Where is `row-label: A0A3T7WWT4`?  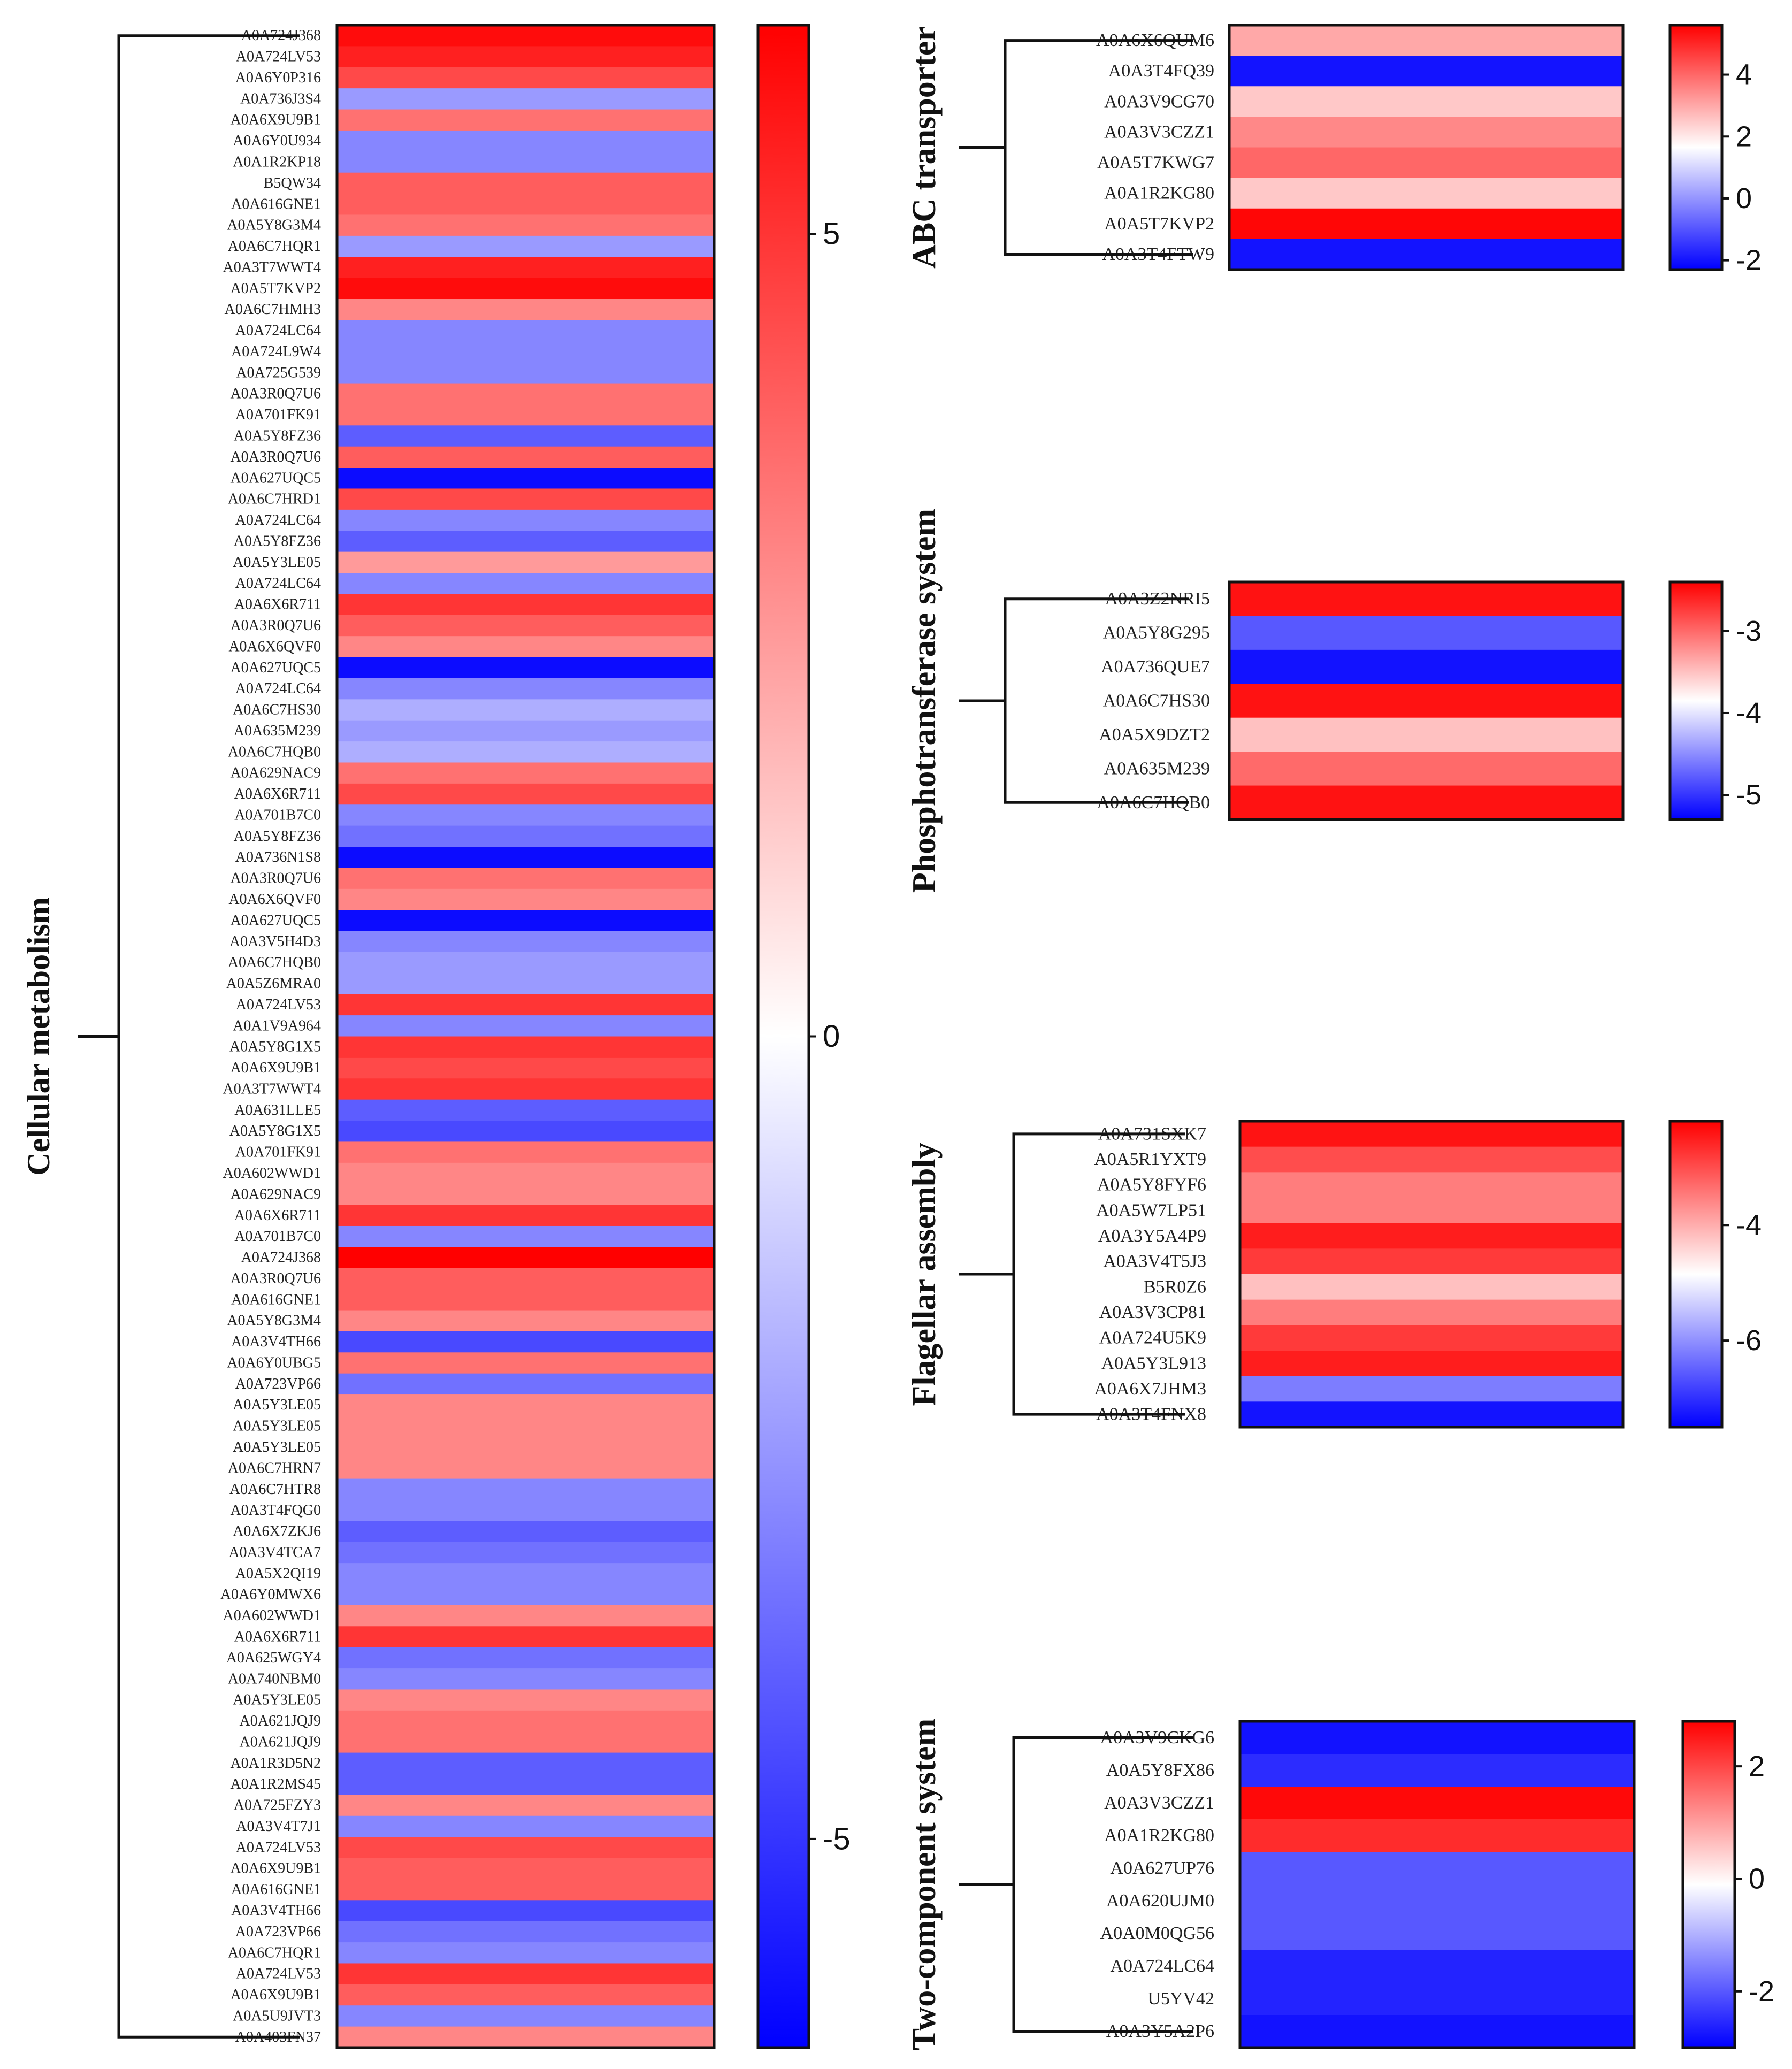 row-label: A0A3T7WWT4 is located at coordinates (272, 267).